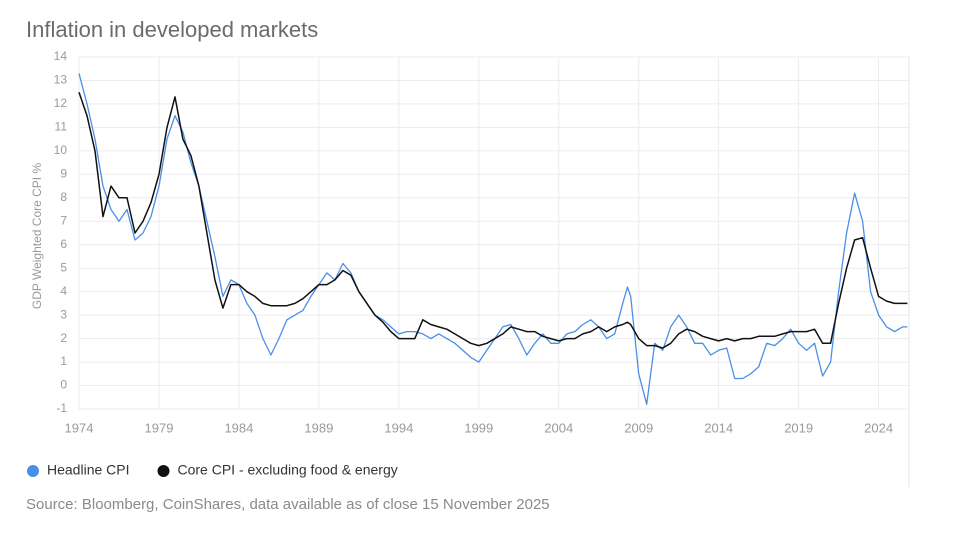 This screenshot has width=966, height=537. I want to click on y-tick-label: 8, so click(63, 197).